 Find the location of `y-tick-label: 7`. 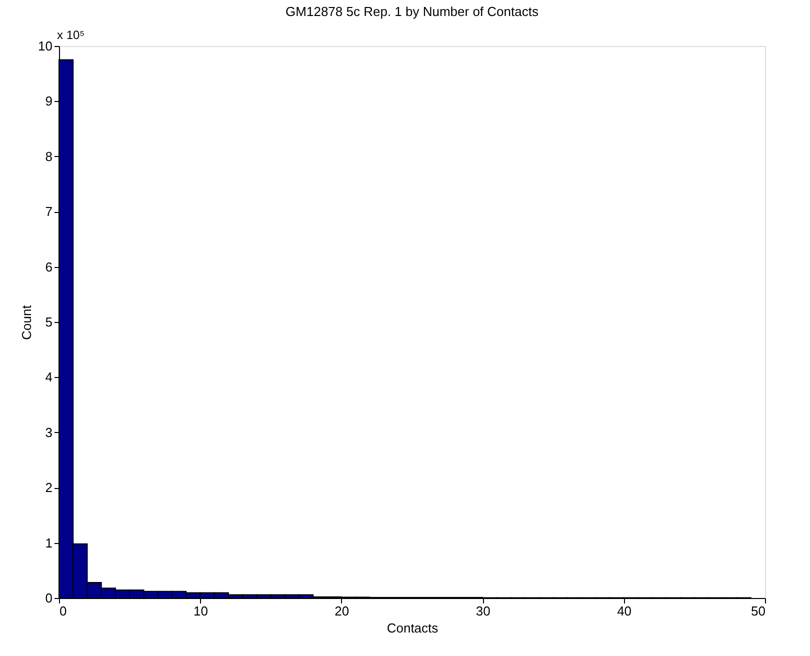

y-tick-label: 7 is located at coordinates (48, 212).